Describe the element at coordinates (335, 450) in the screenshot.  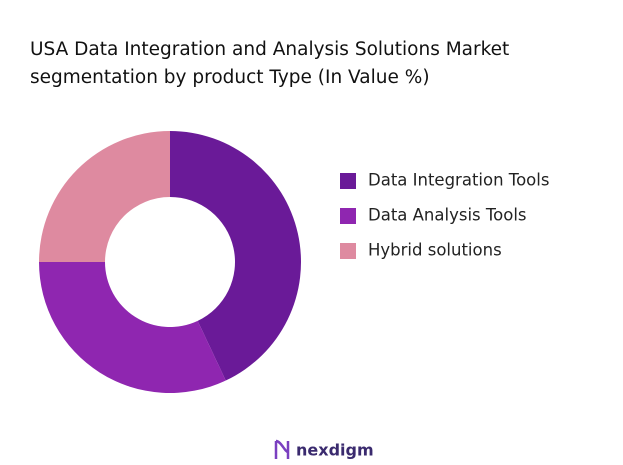
I see `logo-text: nexdigm` at that location.